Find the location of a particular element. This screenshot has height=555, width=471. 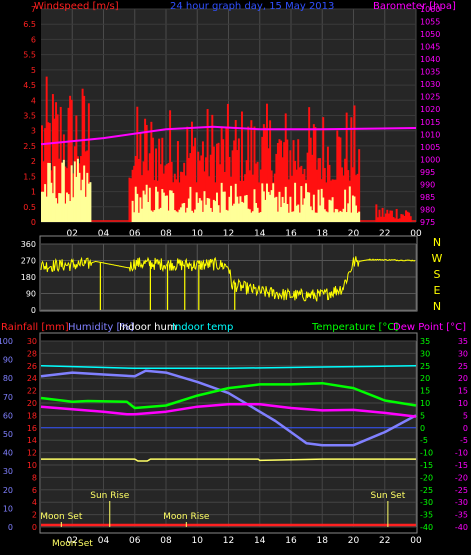

temperature-tick-outer: 25 is located at coordinates (463, 366).